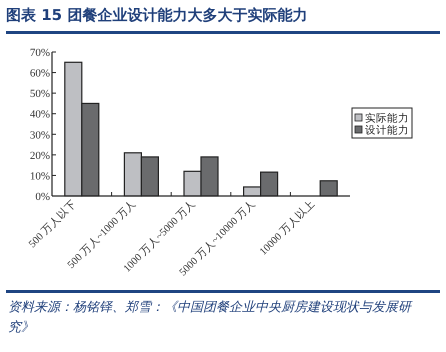 Image resolution: width=446 pixels, height=352 pixels. What do you see at coordinates (40, 94) in the screenshot?
I see `y-tick-label: 50%` at bounding box center [40, 94].